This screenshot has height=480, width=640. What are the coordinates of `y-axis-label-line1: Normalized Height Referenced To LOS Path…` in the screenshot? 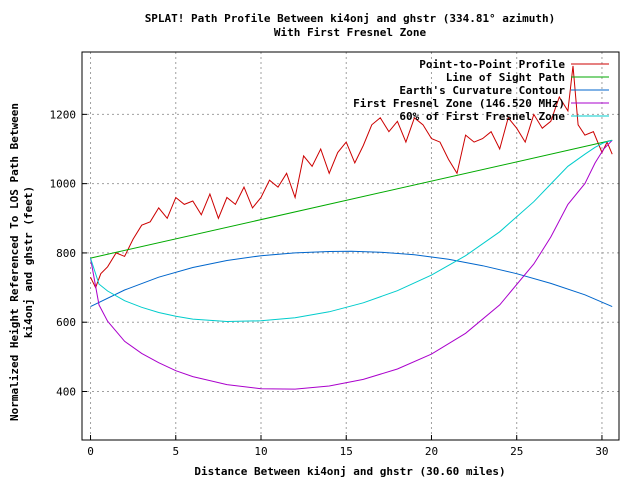 It's located at (14, 262).